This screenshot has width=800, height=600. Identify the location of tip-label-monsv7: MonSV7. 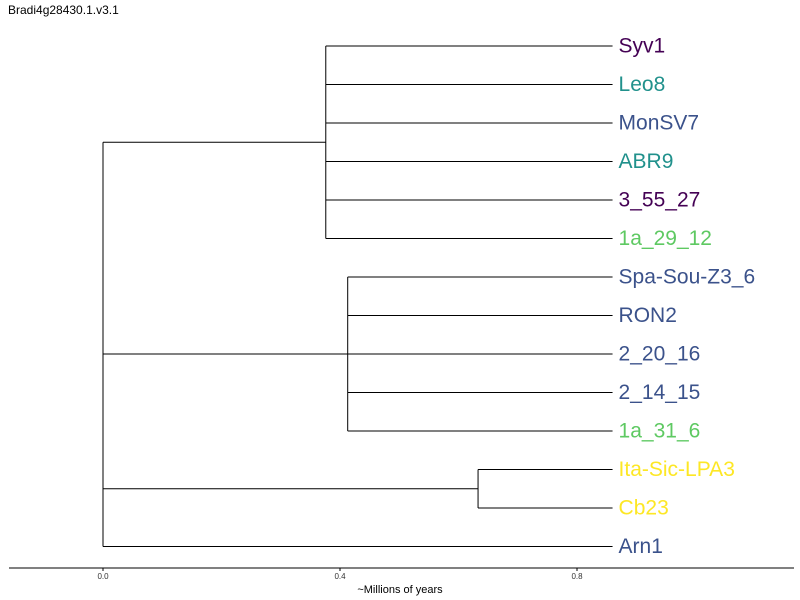
(659, 123).